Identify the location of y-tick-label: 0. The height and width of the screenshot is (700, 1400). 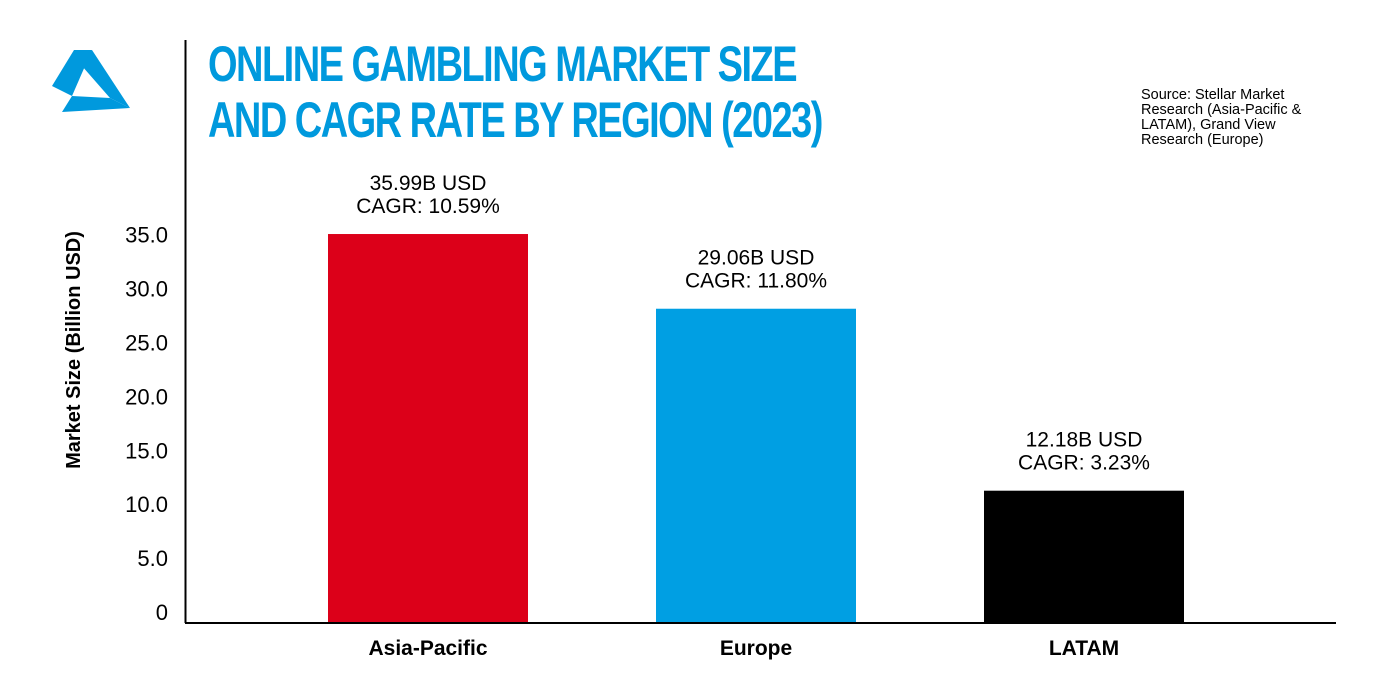
(162, 612).